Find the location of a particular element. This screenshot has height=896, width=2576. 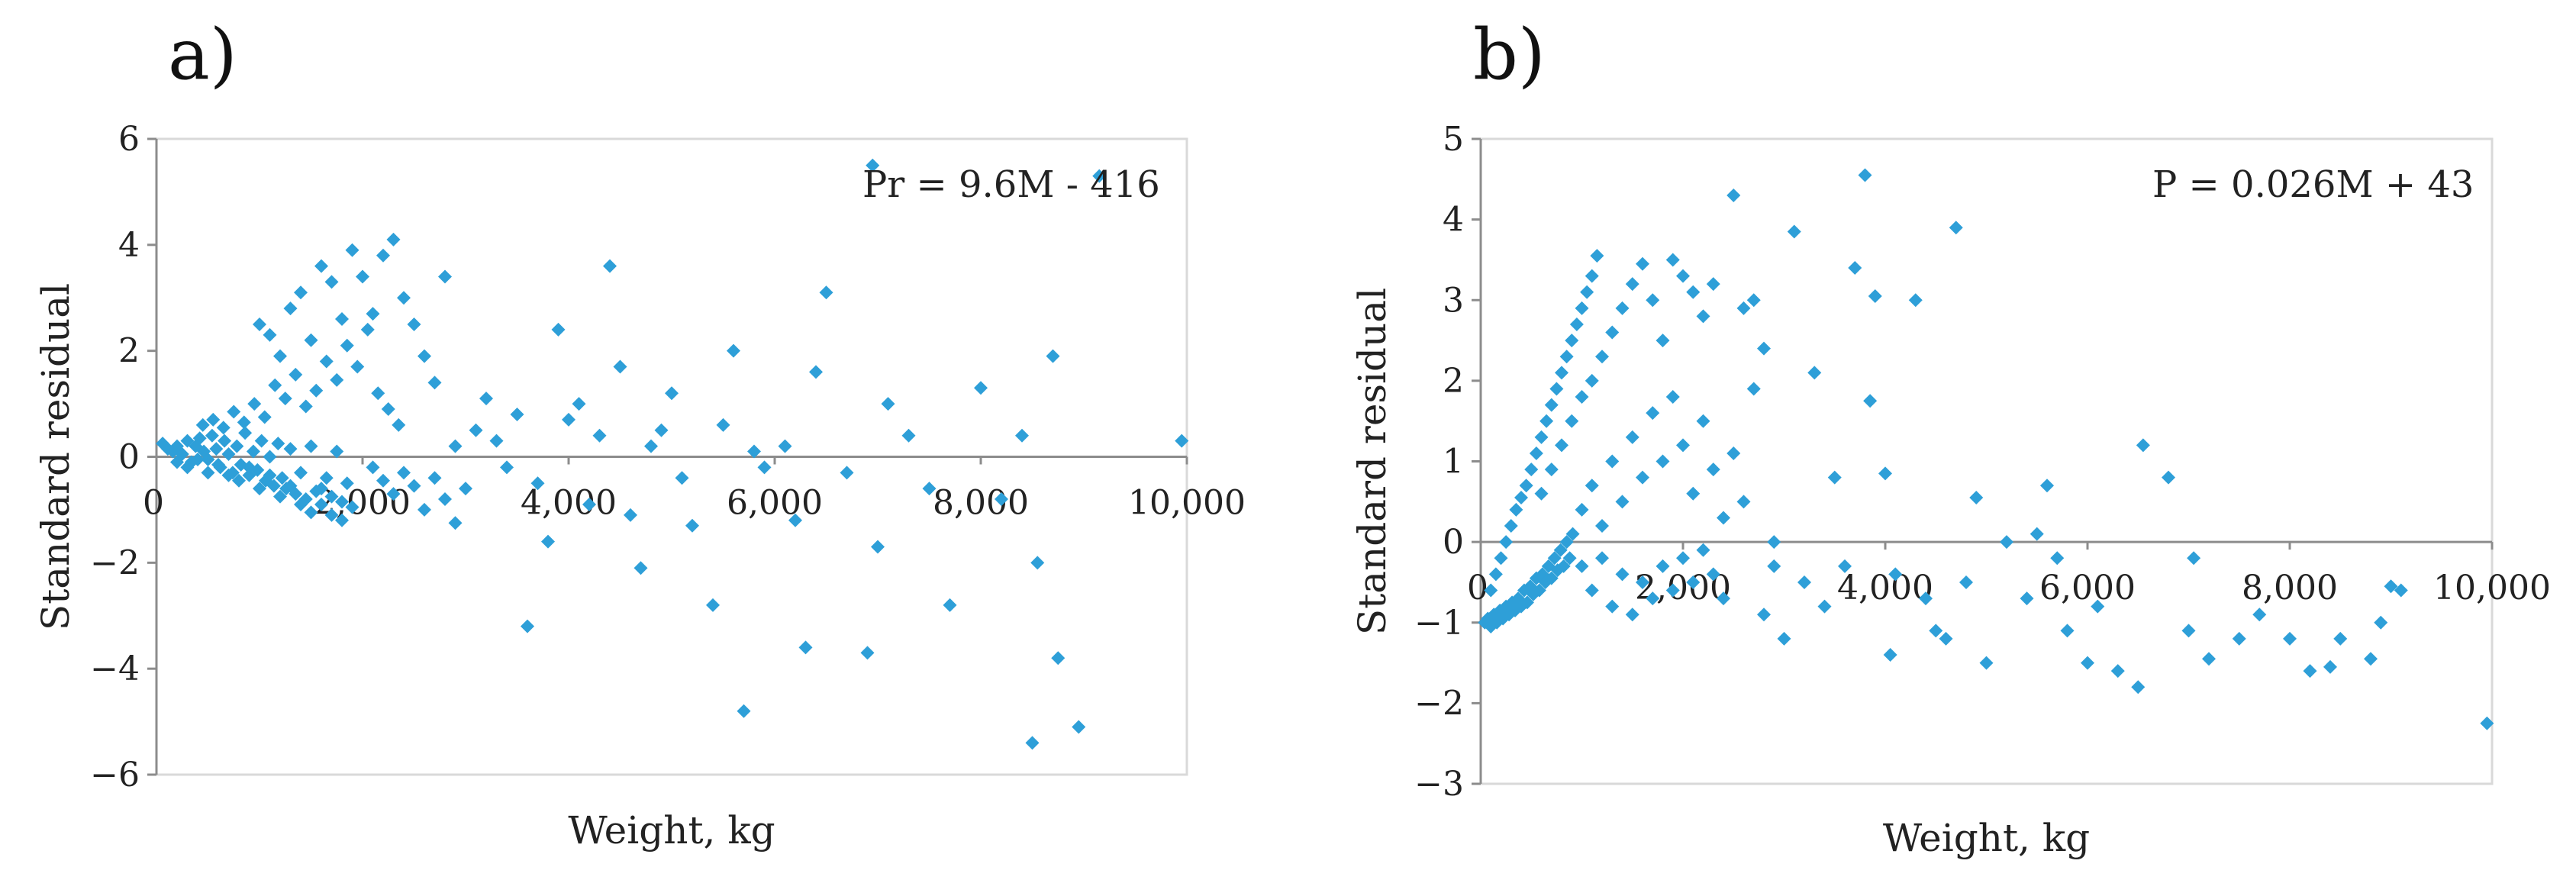

chart-b-y-tick-label: −1 is located at coordinates (1439, 623).